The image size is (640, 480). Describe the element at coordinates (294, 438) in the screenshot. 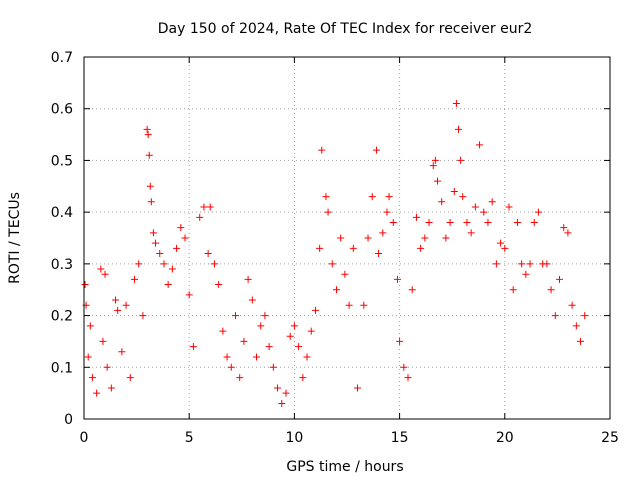

I see `x-tick-label: 10` at that location.